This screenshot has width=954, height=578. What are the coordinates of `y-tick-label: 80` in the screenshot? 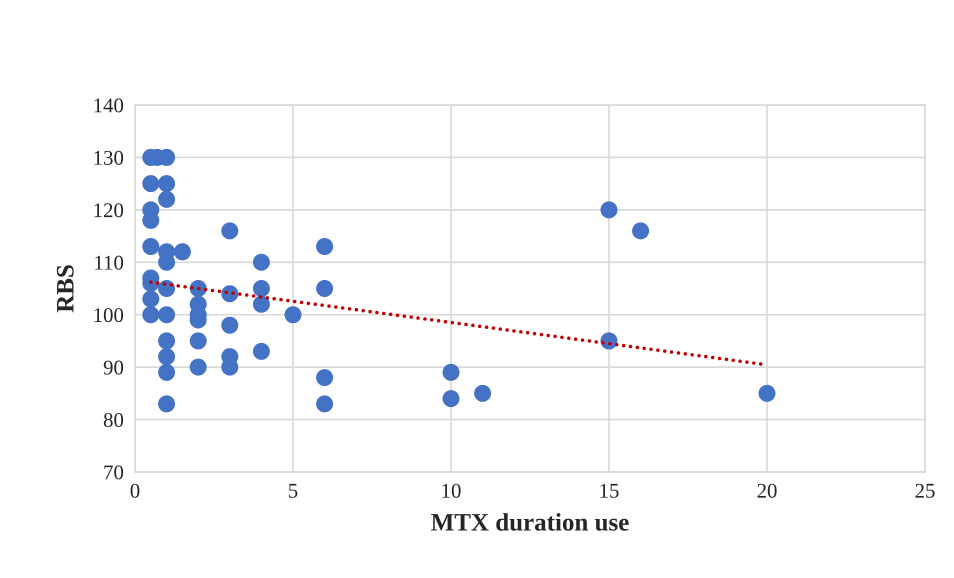 It's located at (114, 420).